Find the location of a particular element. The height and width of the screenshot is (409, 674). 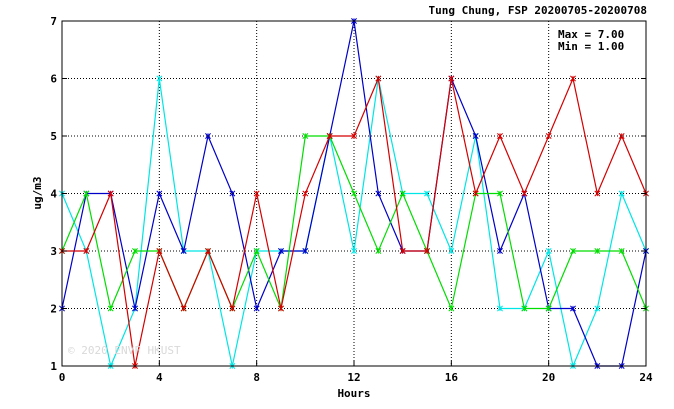

y-tick-label: 7 is located at coordinates (53, 21).